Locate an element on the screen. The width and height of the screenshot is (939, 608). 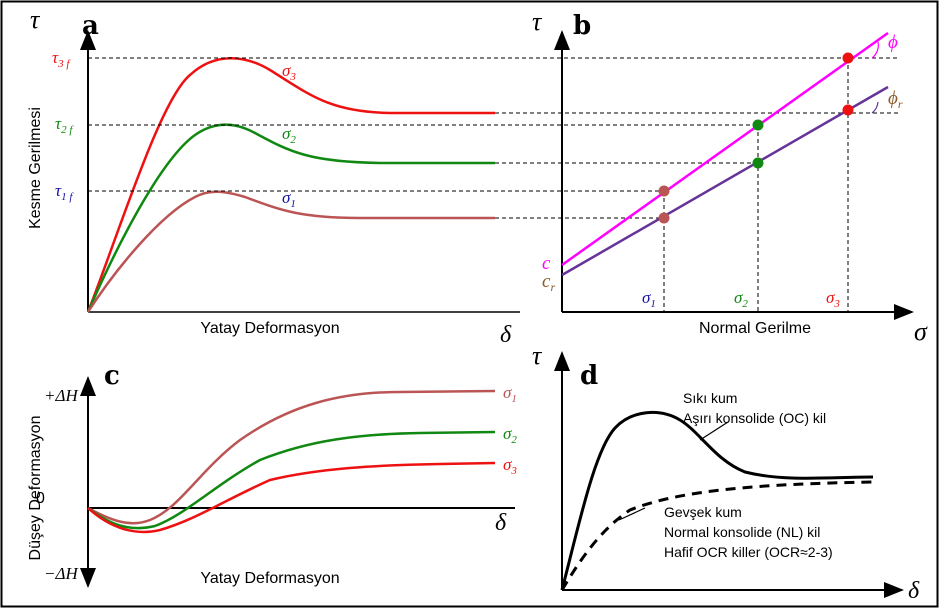
loose-label-line2: Normal konsolide (NL) kil is located at coordinates (742, 532).